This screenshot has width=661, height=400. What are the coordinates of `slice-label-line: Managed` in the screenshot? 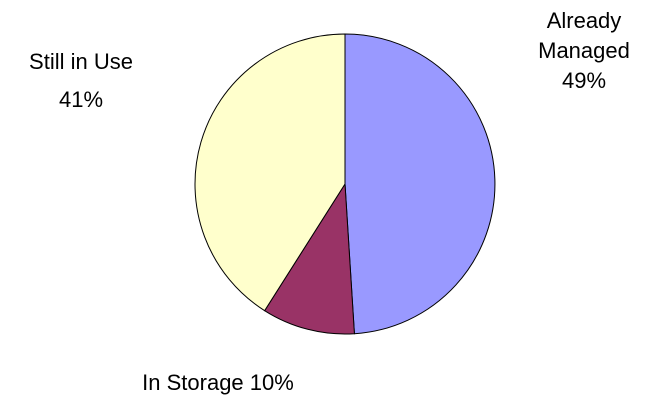 It's located at (584, 50).